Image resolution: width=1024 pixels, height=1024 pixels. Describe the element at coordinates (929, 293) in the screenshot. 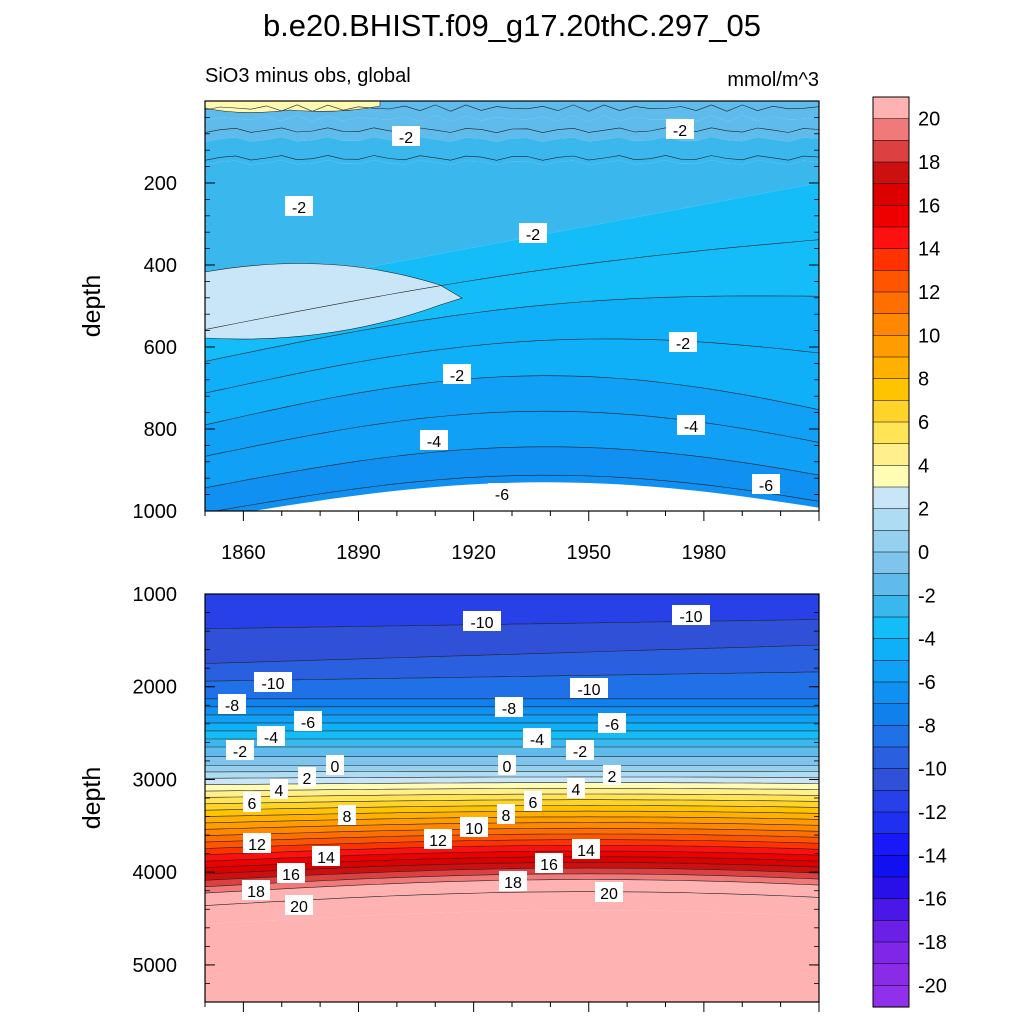

I see `colorbar-label: 12` at that location.